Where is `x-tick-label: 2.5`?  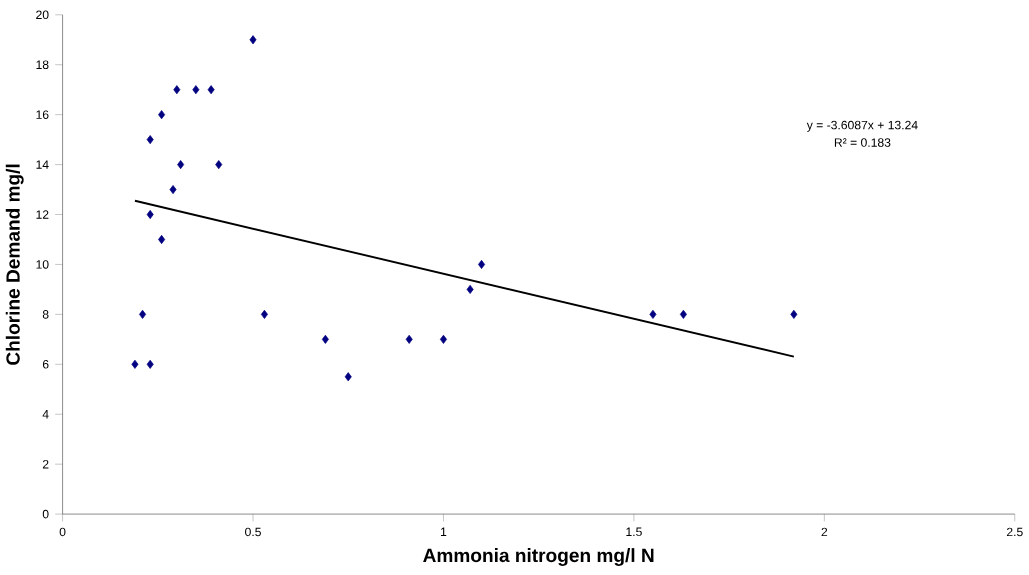
x-tick-label: 2.5 is located at coordinates (1014, 532).